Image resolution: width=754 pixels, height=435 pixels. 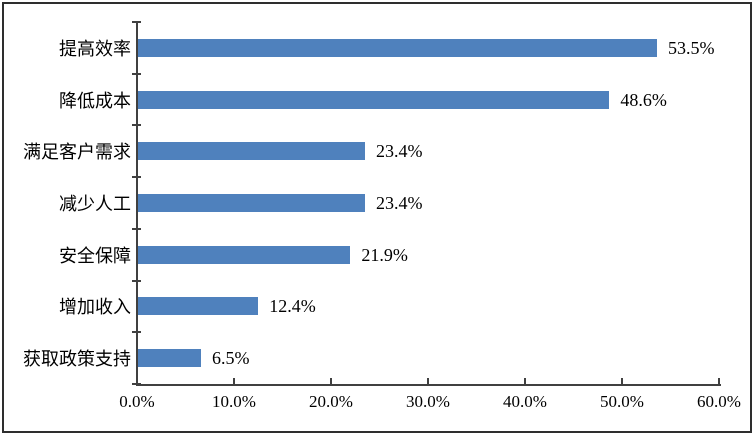 What do you see at coordinates (429, 255) in the screenshot?
I see `bar-row: 21.9%` at bounding box center [429, 255].